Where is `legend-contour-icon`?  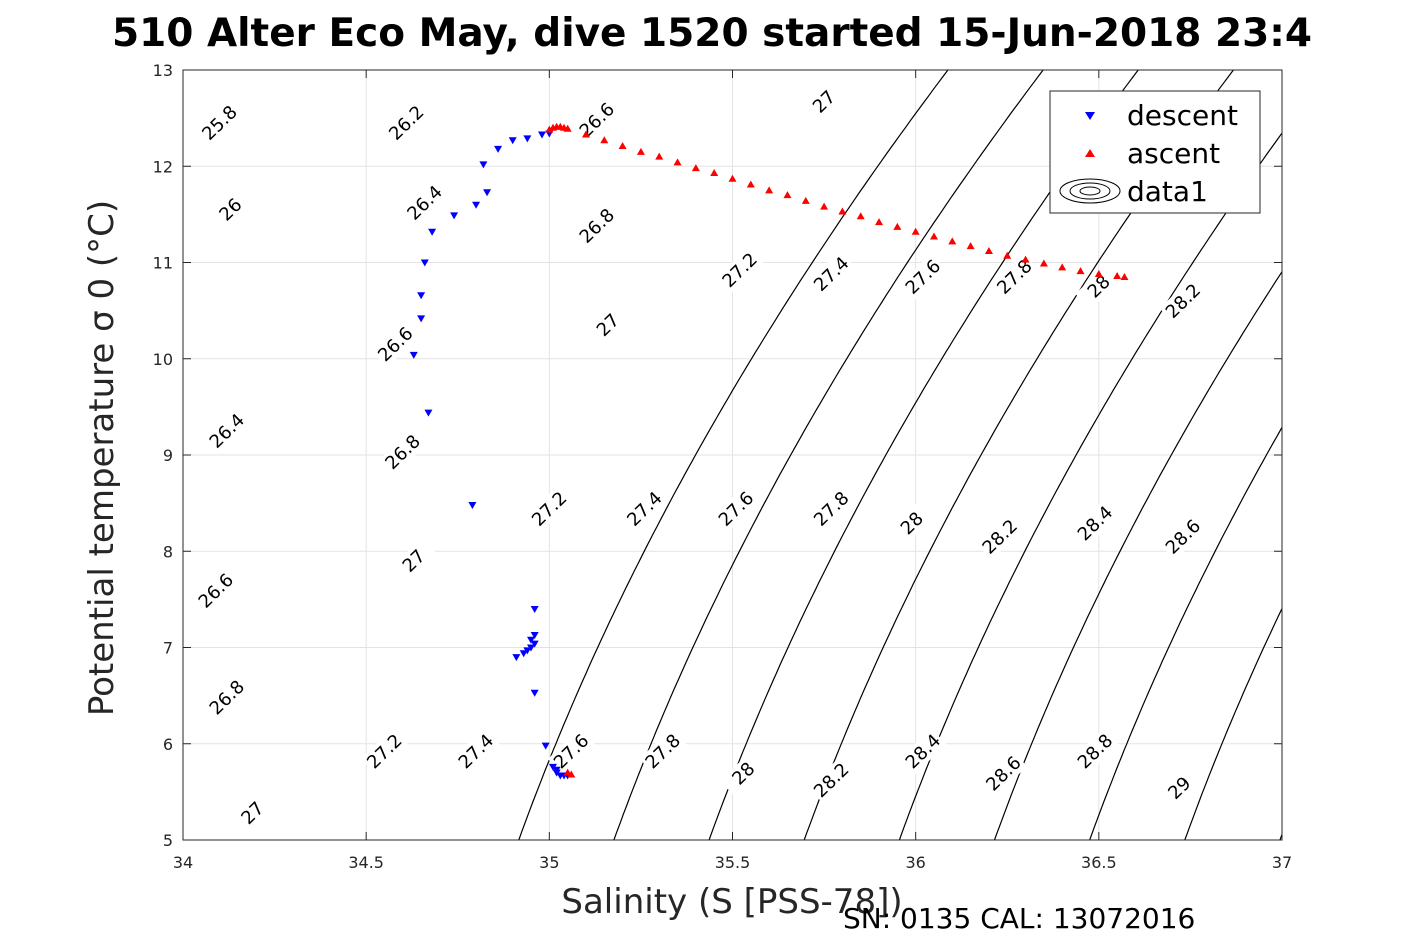
legend-contour-icon is located at coordinates (1090, 191).